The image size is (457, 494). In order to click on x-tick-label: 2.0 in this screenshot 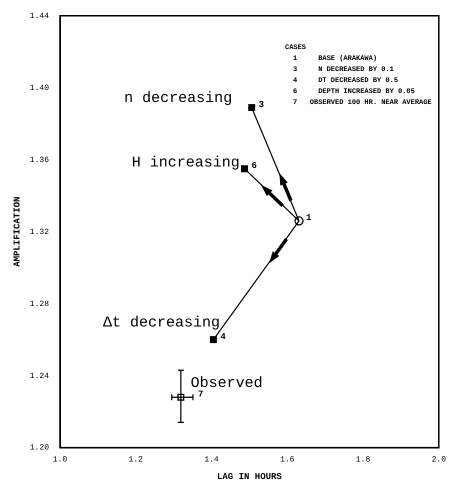, I will do `click(439, 460)`.